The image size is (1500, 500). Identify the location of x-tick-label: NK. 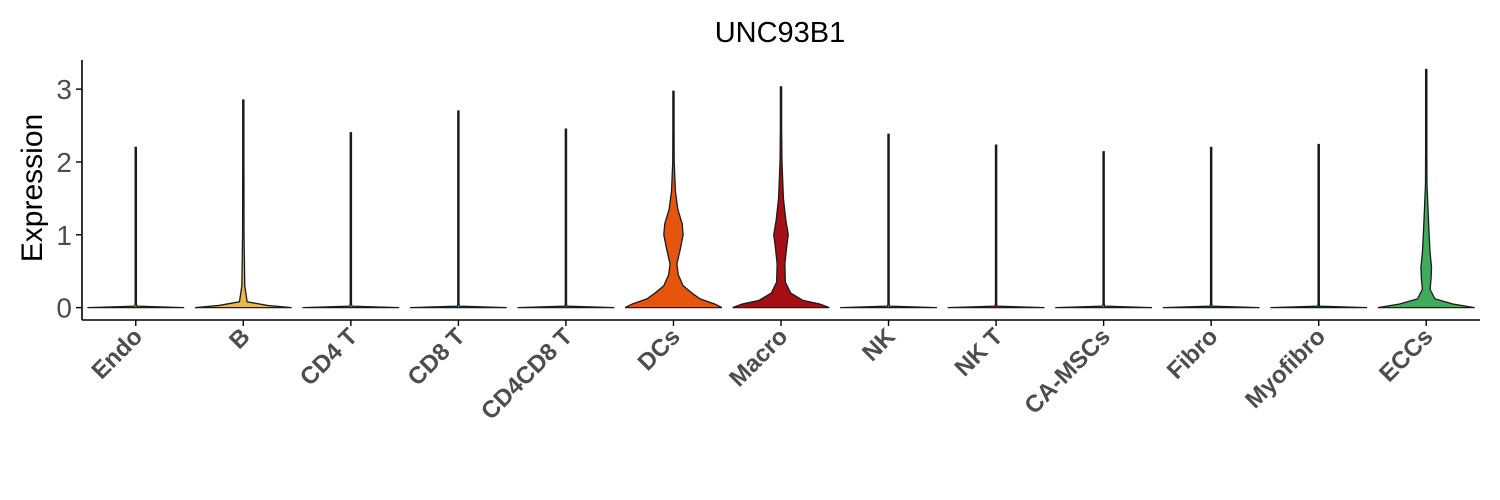
(879, 345).